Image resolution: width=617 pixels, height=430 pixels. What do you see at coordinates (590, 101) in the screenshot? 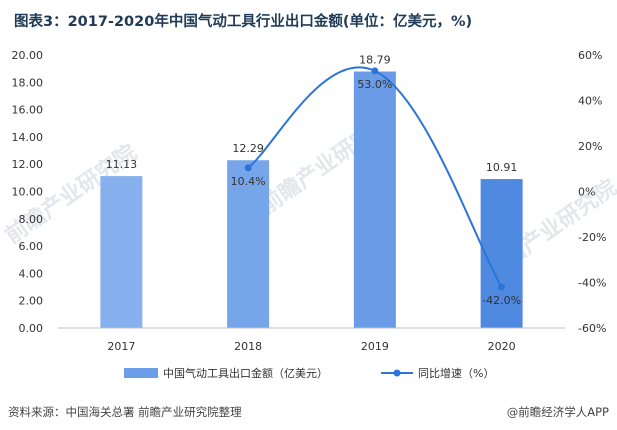
I see `right-tick-label: 40%` at bounding box center [590, 101].